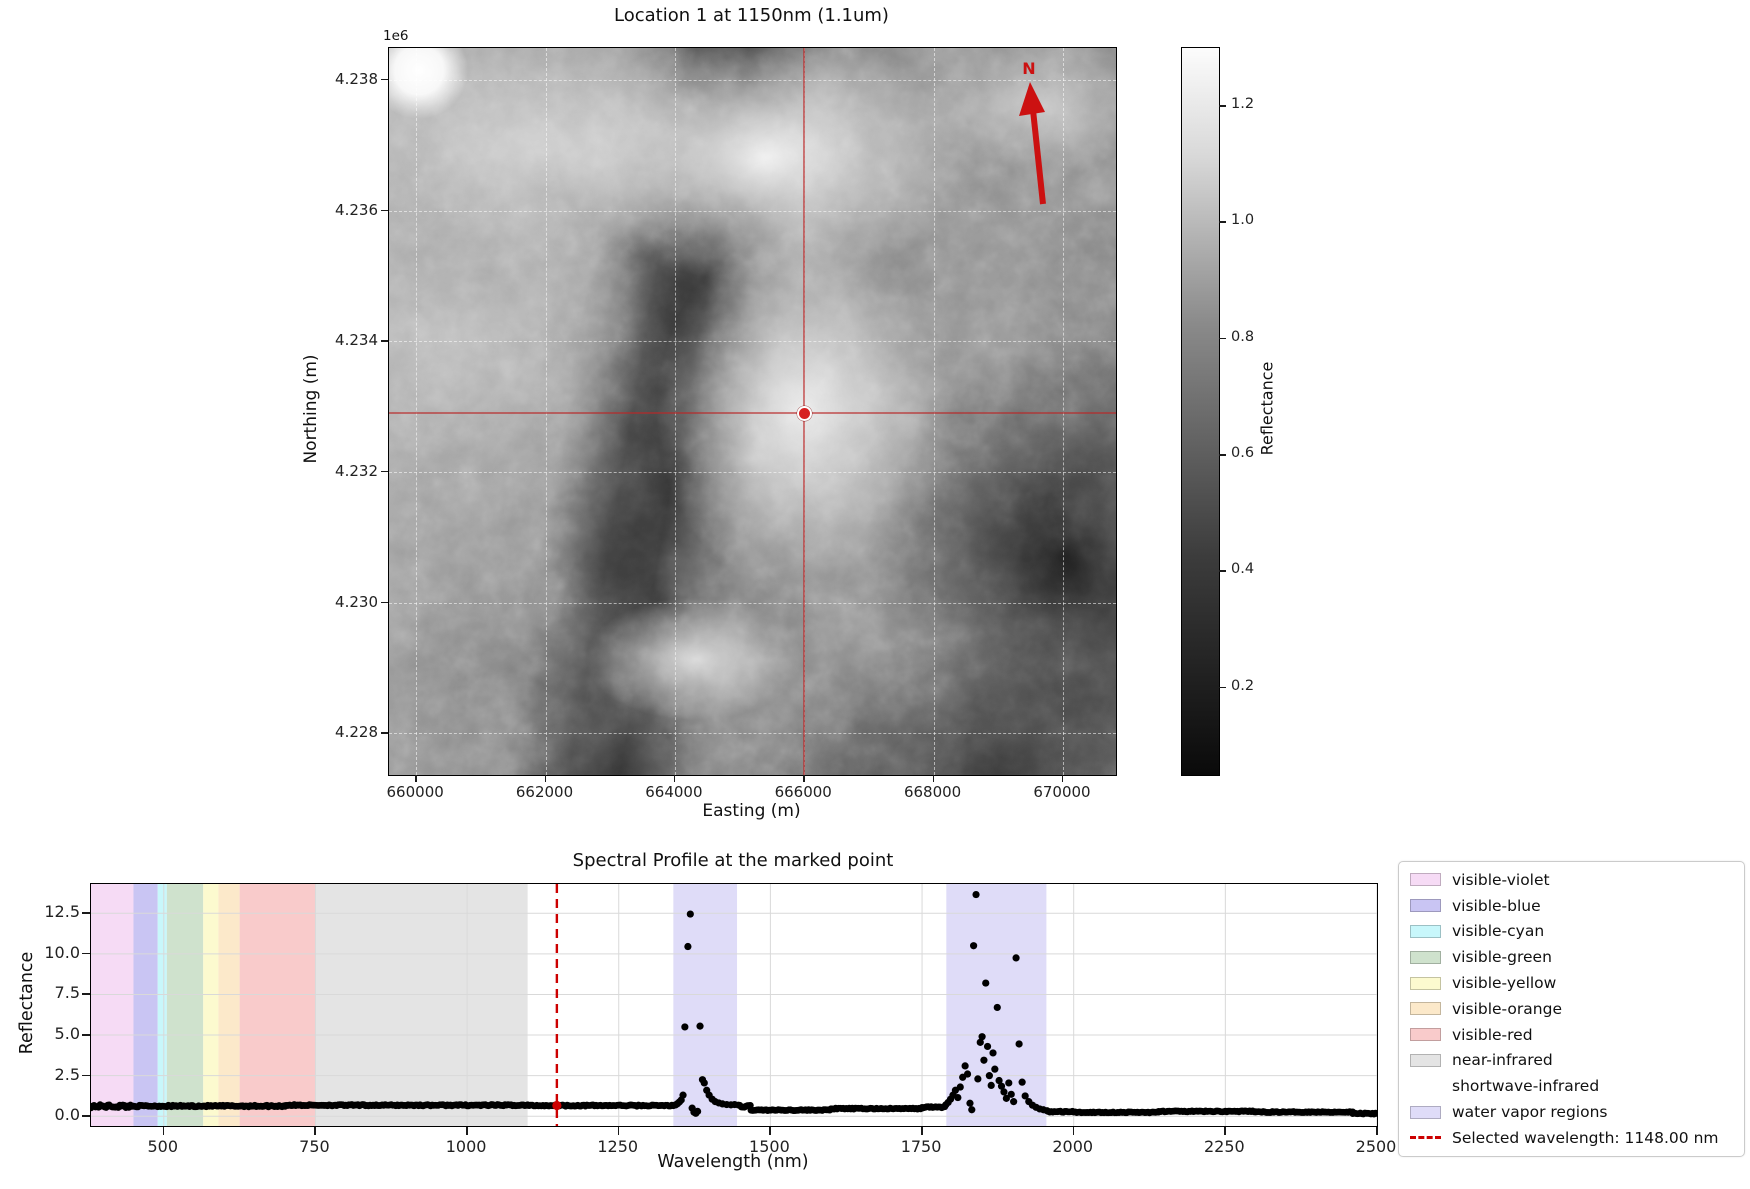 The width and height of the screenshot is (1750, 1189). I want to click on colorbar-tick-label: 0.6, so click(1243, 453).